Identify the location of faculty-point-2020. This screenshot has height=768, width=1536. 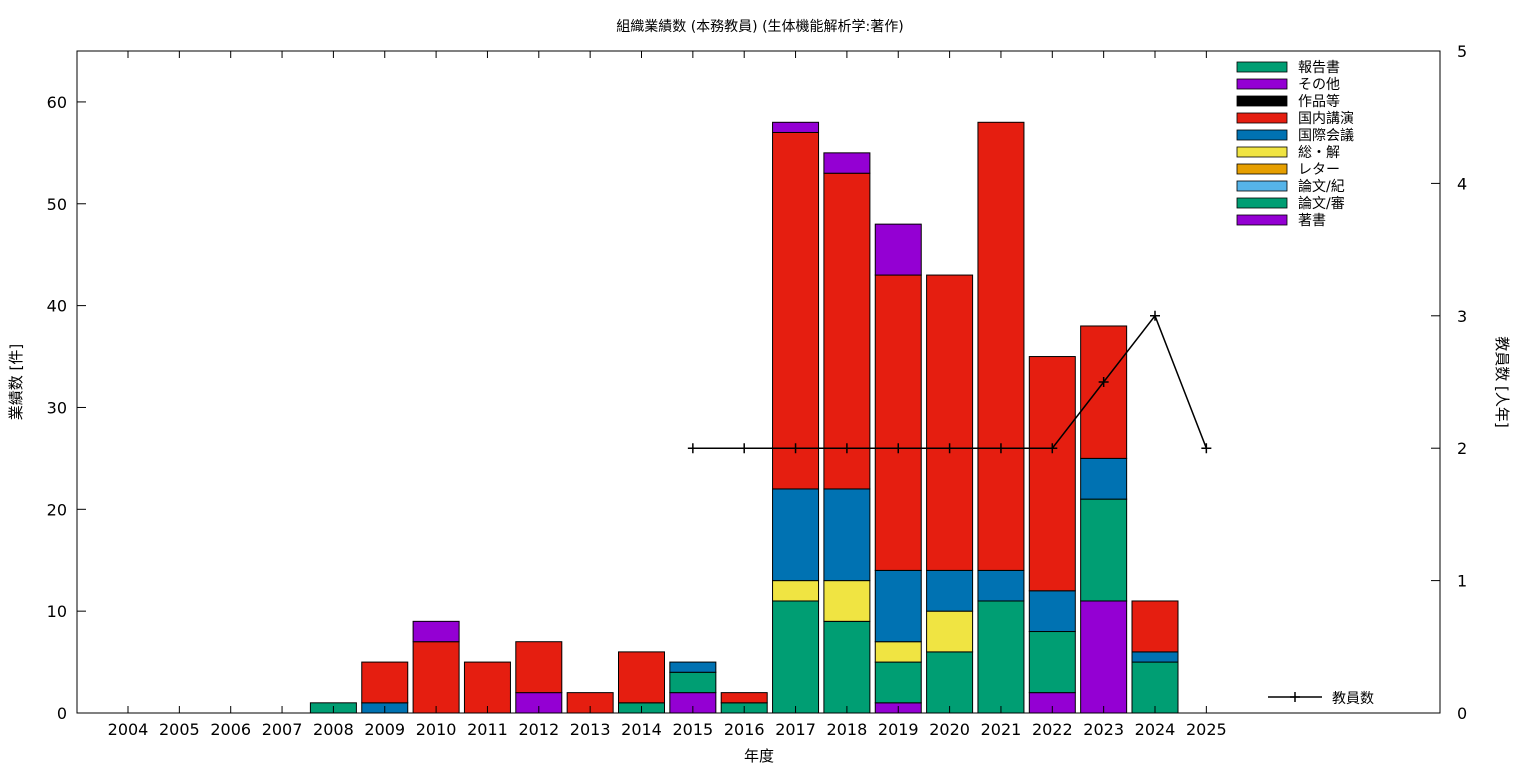
(949, 448).